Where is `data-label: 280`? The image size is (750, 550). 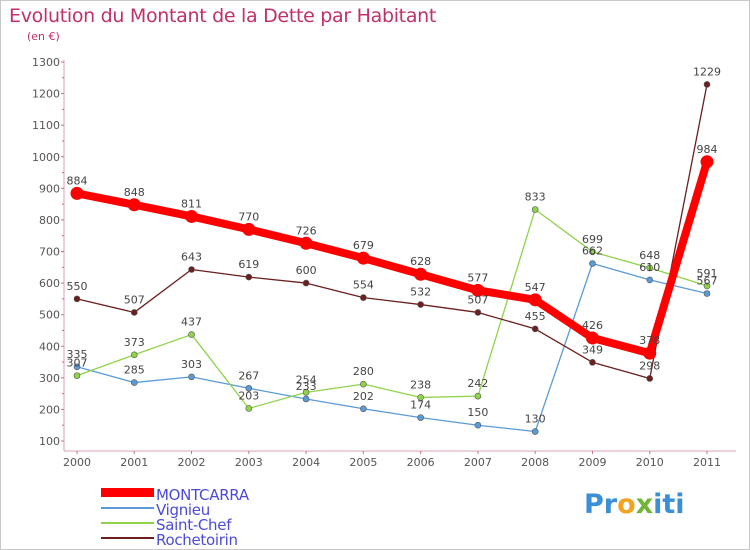 data-label: 280 is located at coordinates (363, 371).